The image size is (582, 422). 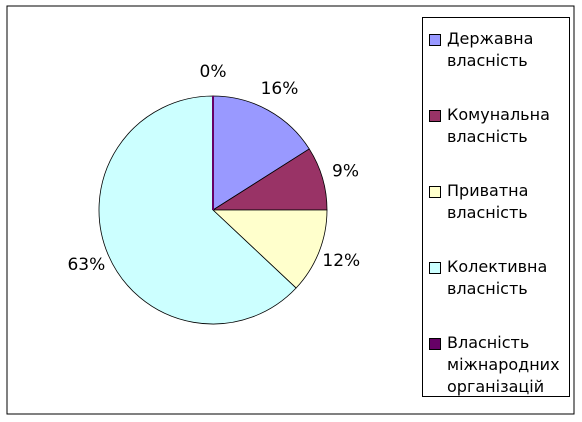 I want to click on data-label: 12%, so click(x=341, y=261).